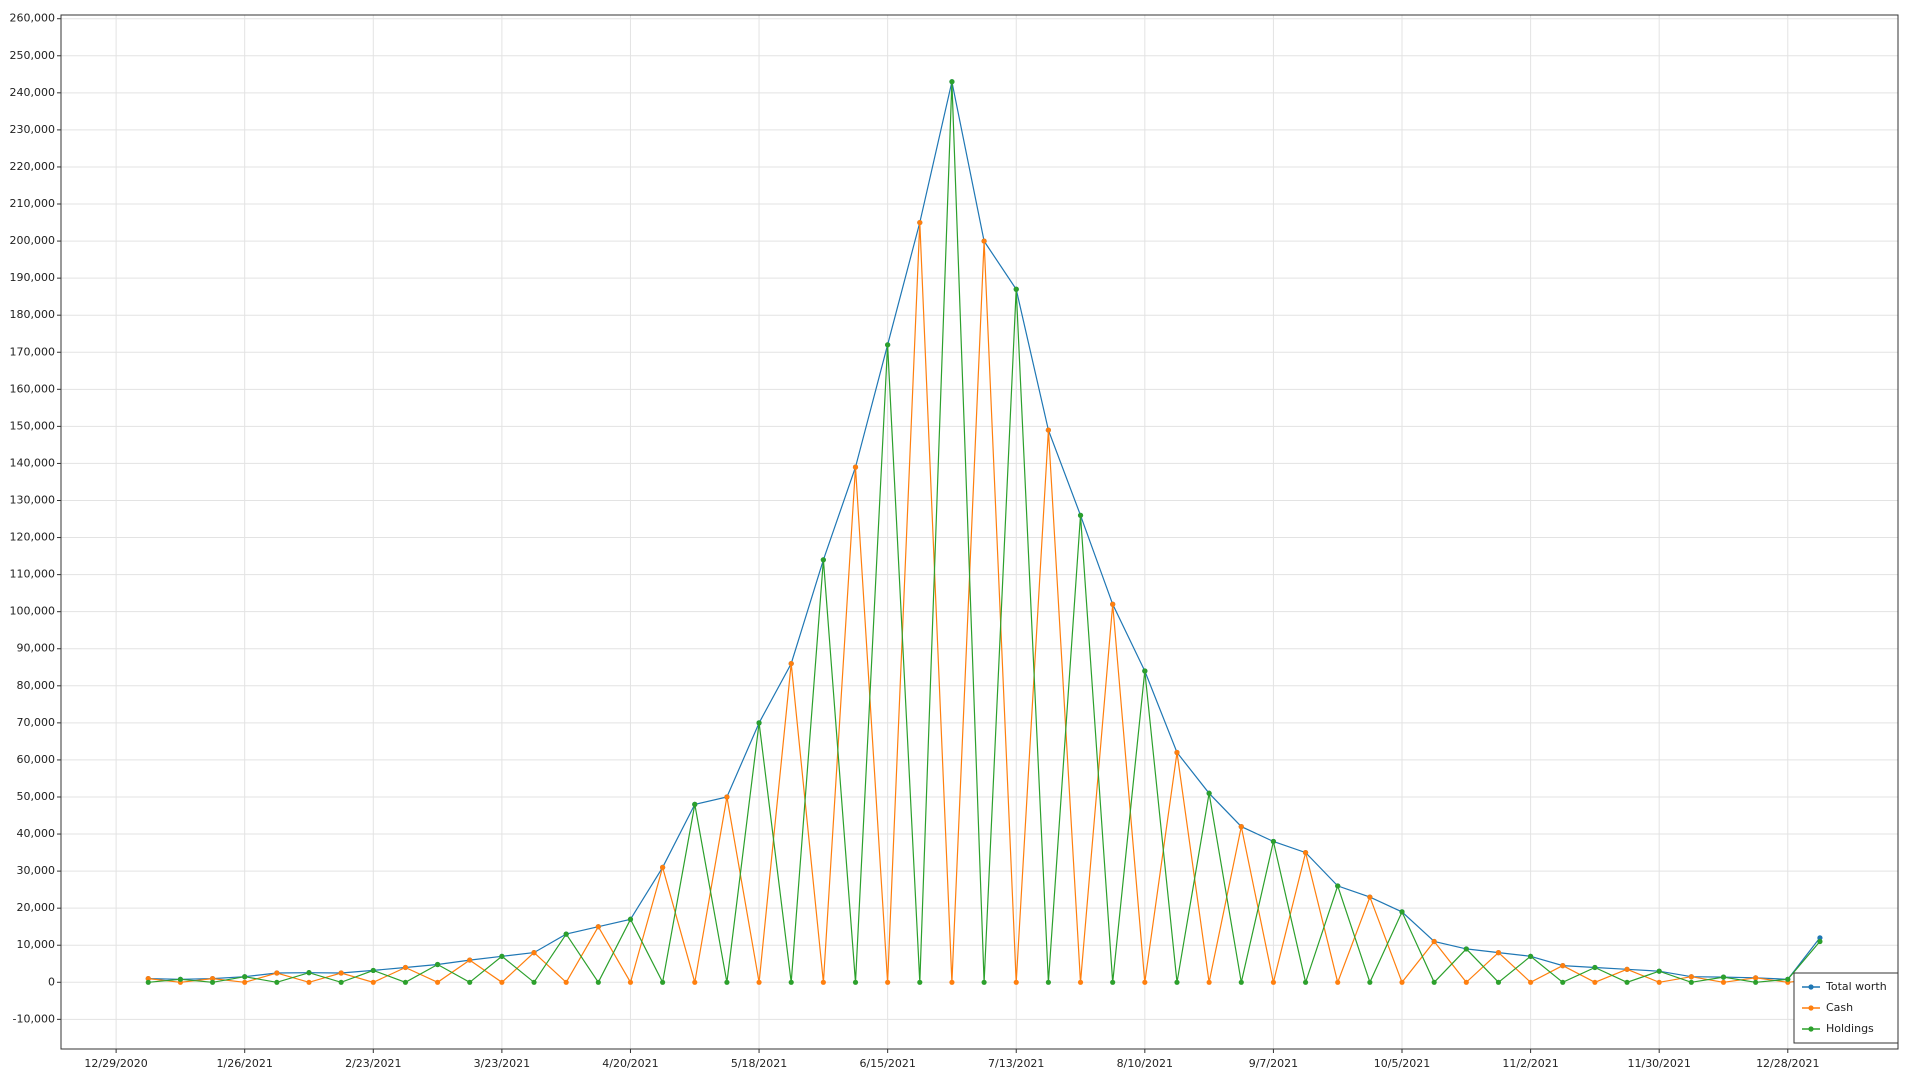 The image size is (1920, 1084). I want to click on y-tick-label: 200,000, so click(33, 240).